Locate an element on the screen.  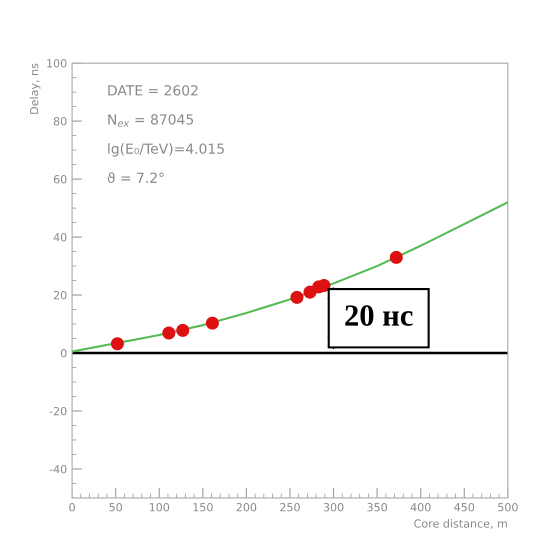
y-axis-title: Delay, ns is located at coordinates (35, 89).